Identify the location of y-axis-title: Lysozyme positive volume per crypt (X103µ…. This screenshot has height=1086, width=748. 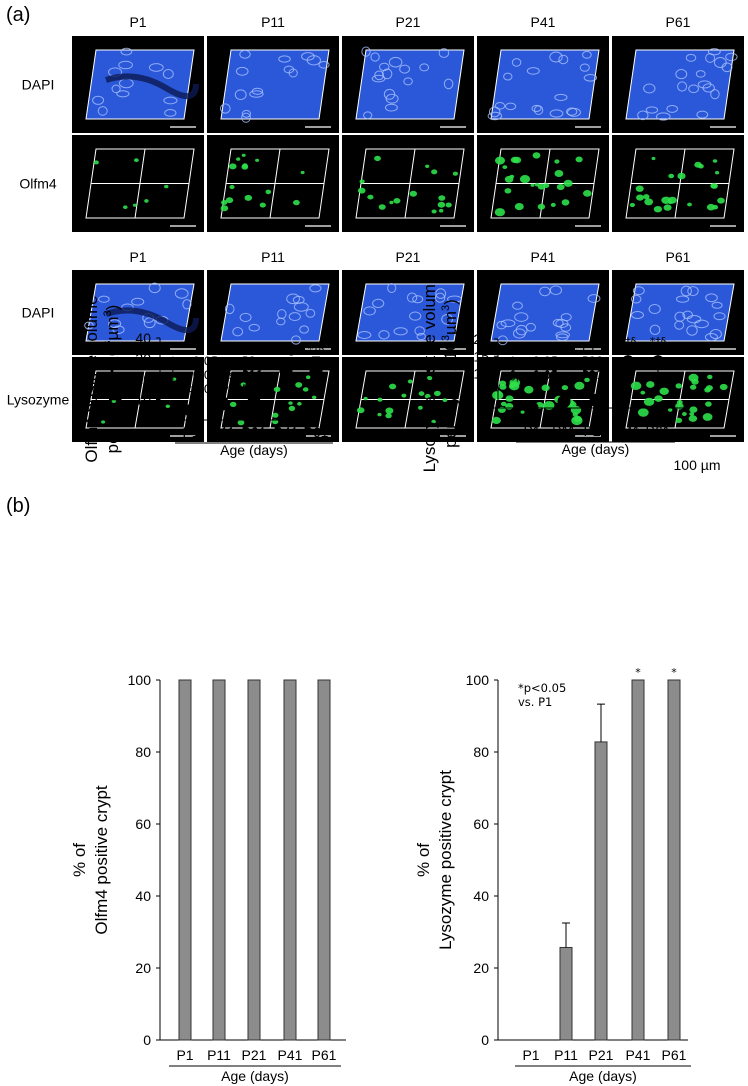
(440, 374).